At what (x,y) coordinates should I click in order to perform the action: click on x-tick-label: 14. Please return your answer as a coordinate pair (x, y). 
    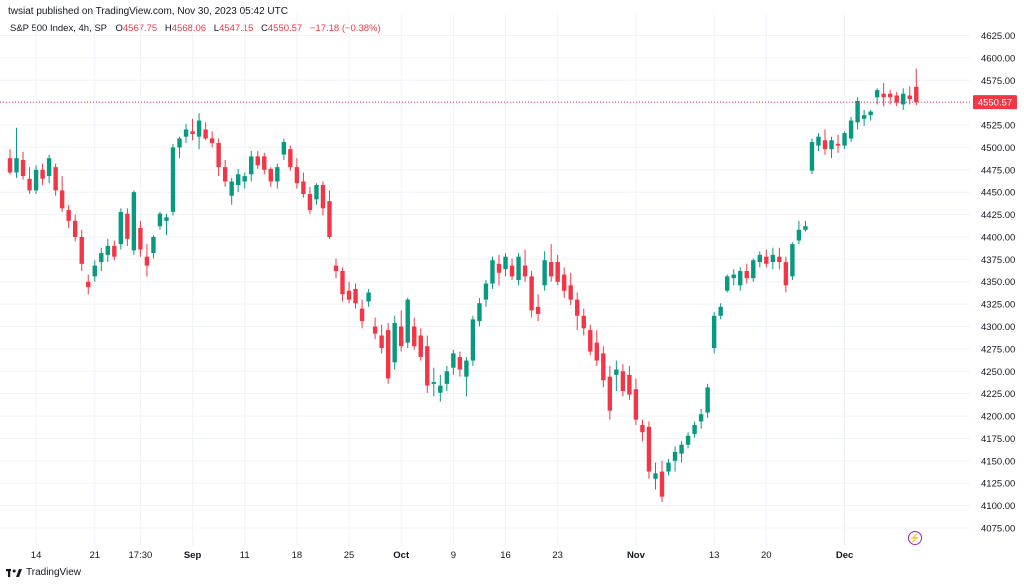
    Looking at the image, I should click on (36, 555).